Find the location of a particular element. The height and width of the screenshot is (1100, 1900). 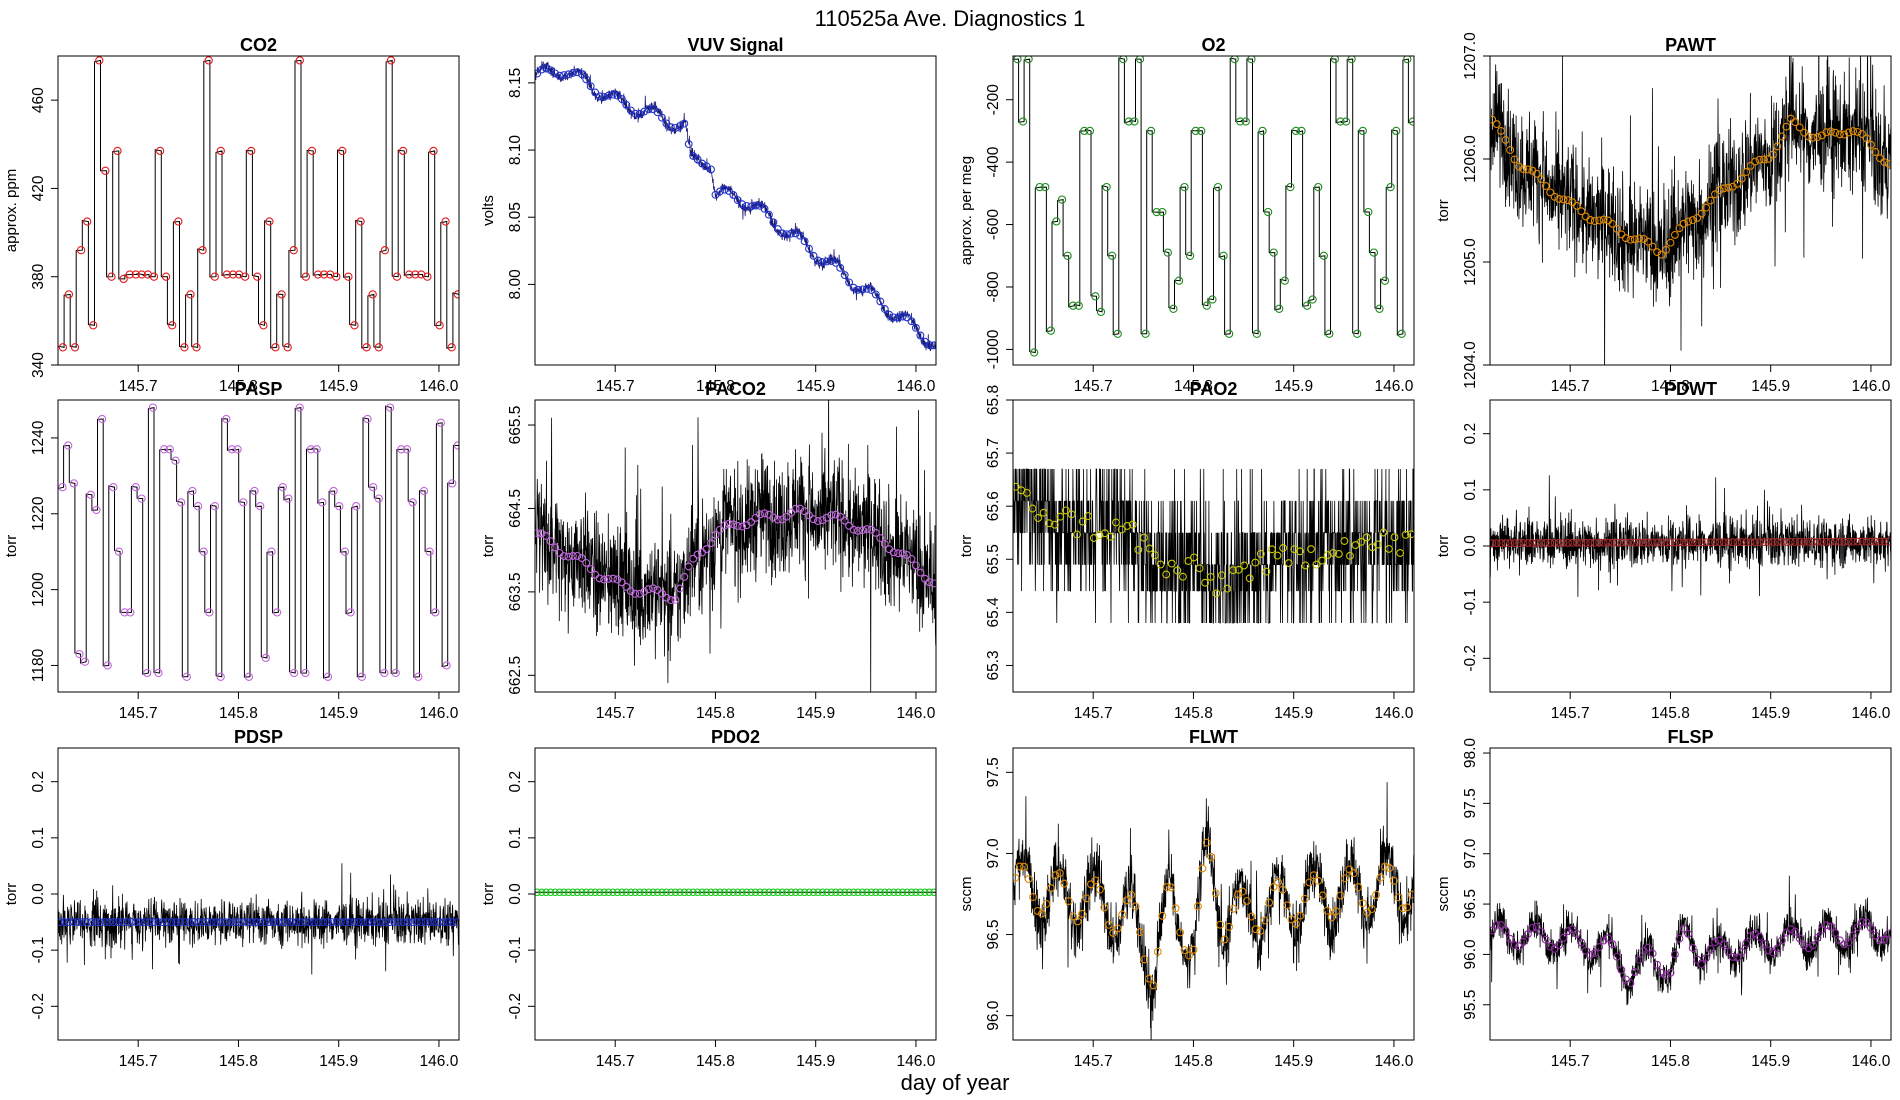

plot-area-co2 is located at coordinates (258, 204).